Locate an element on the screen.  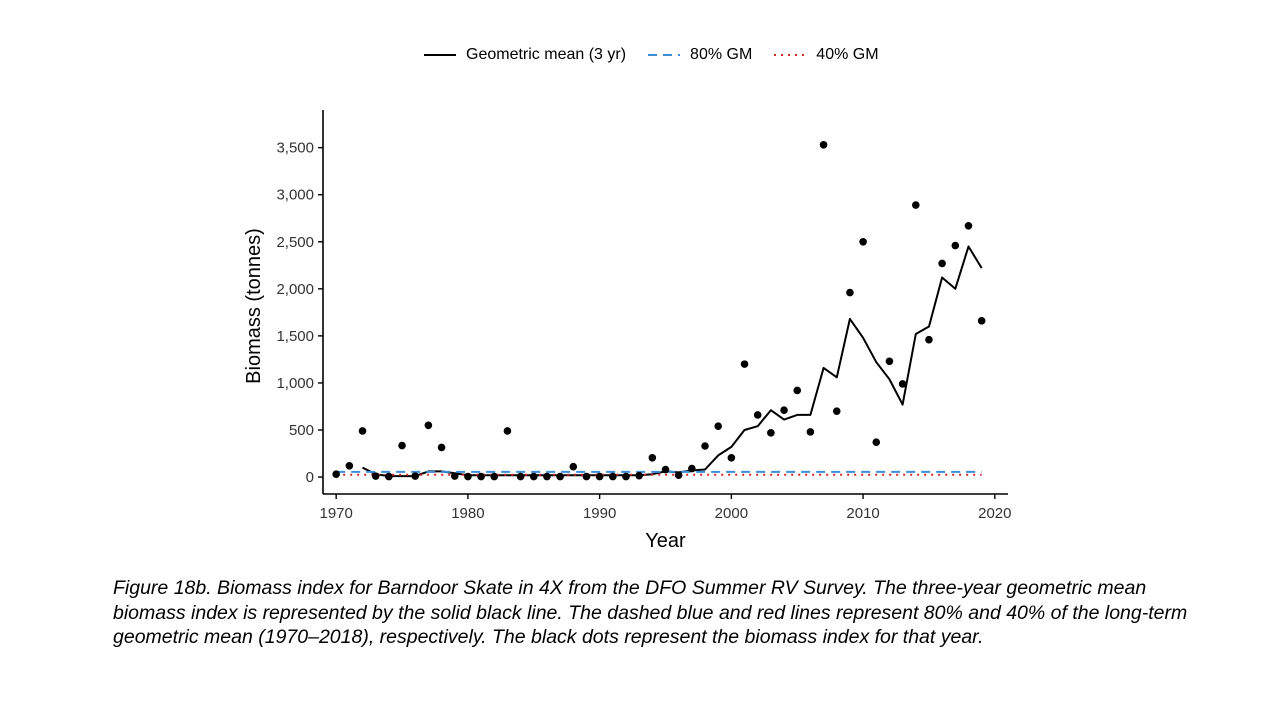
x-tick-label: 2010 is located at coordinates (862, 513).